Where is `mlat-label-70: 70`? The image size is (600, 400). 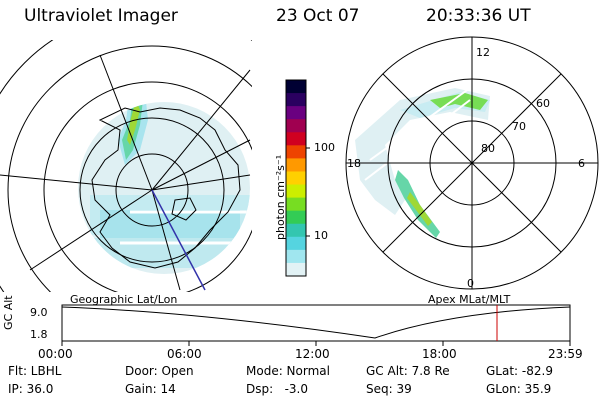 mlat-label-70: 70 is located at coordinates (519, 126).